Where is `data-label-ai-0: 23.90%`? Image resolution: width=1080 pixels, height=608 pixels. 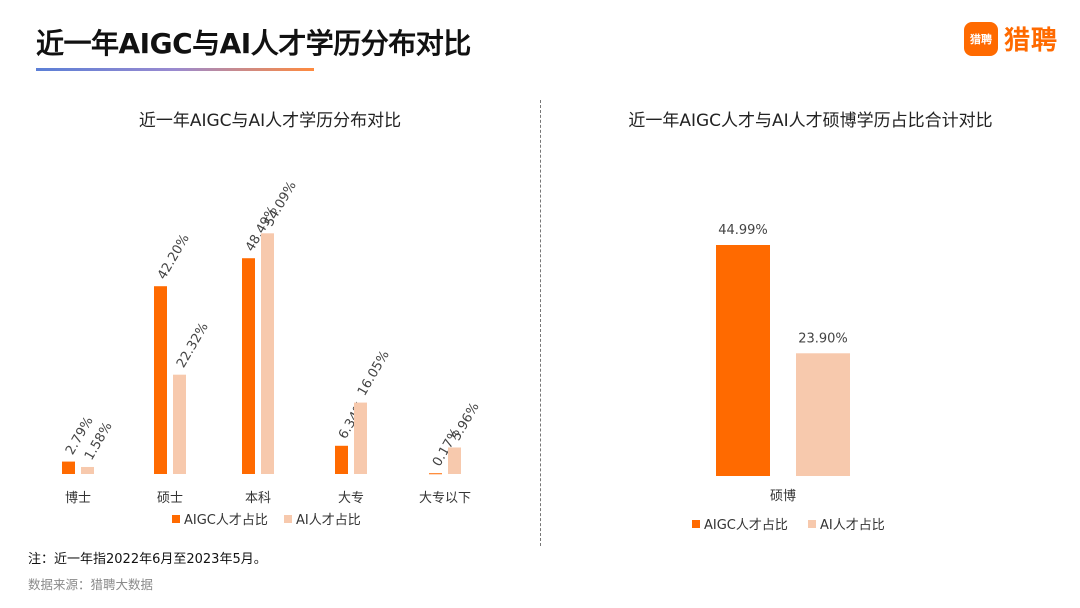 data-label-ai-0: 23.90% is located at coordinates (823, 338).